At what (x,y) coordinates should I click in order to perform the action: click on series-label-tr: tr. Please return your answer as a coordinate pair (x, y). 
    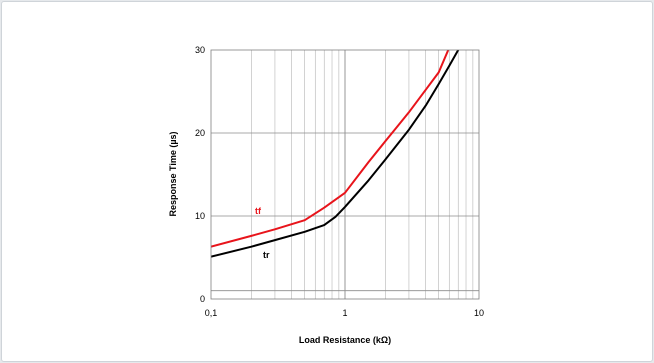
    Looking at the image, I should click on (266, 255).